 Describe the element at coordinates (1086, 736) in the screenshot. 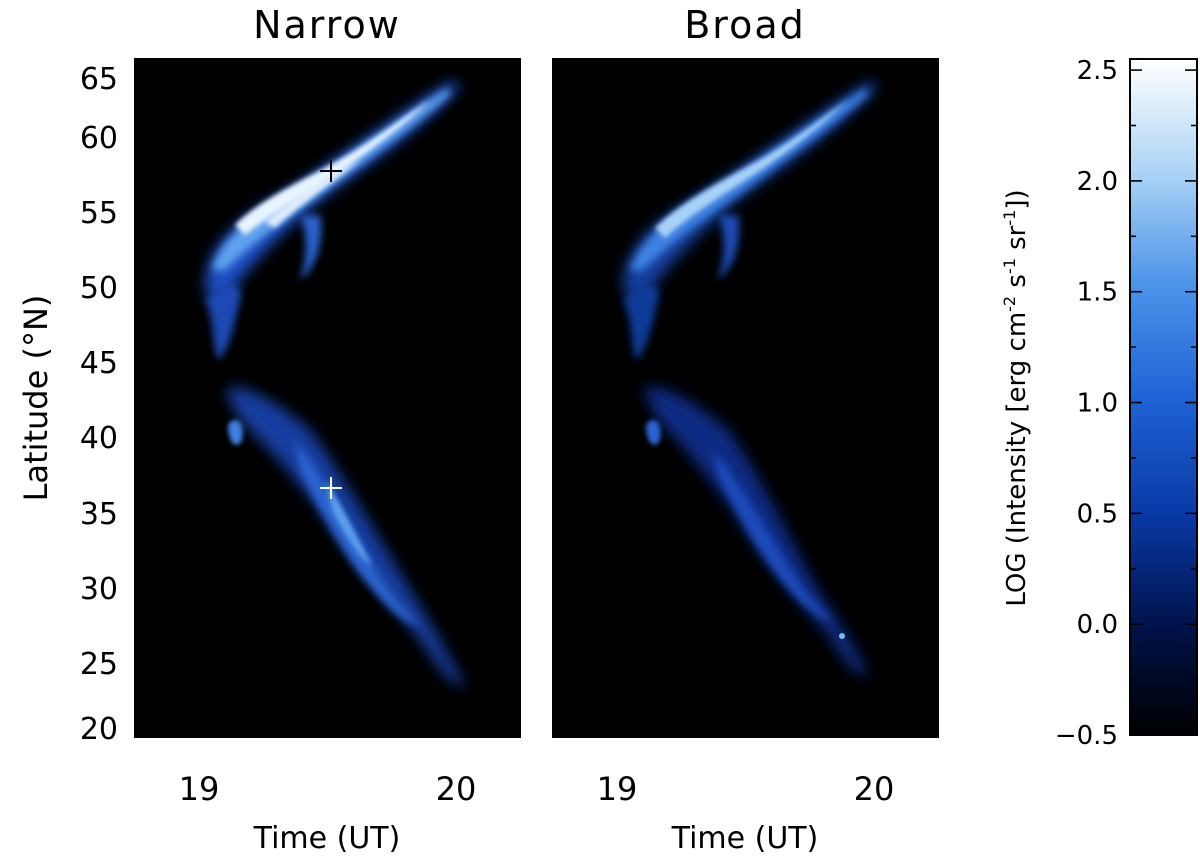

I see `colorbar-tick-label: −0.5` at that location.